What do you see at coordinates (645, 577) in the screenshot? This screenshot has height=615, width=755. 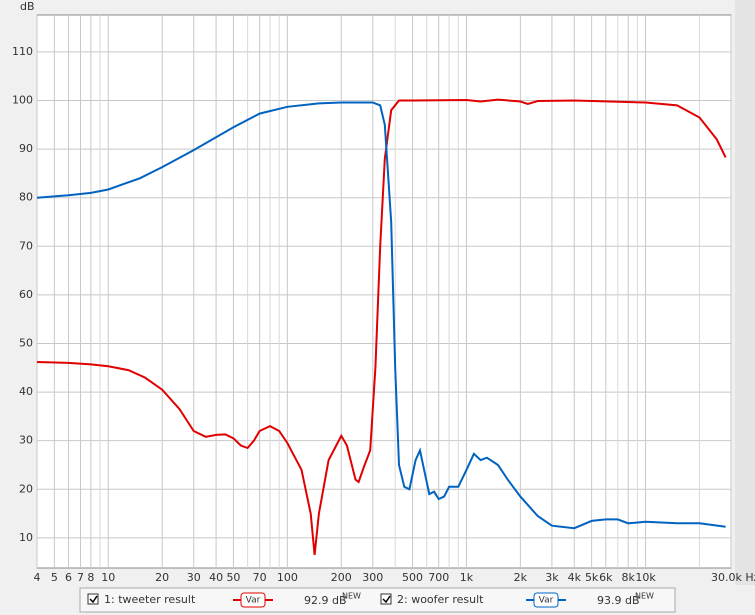 I see `x-tick-label: 10k` at bounding box center [645, 577].